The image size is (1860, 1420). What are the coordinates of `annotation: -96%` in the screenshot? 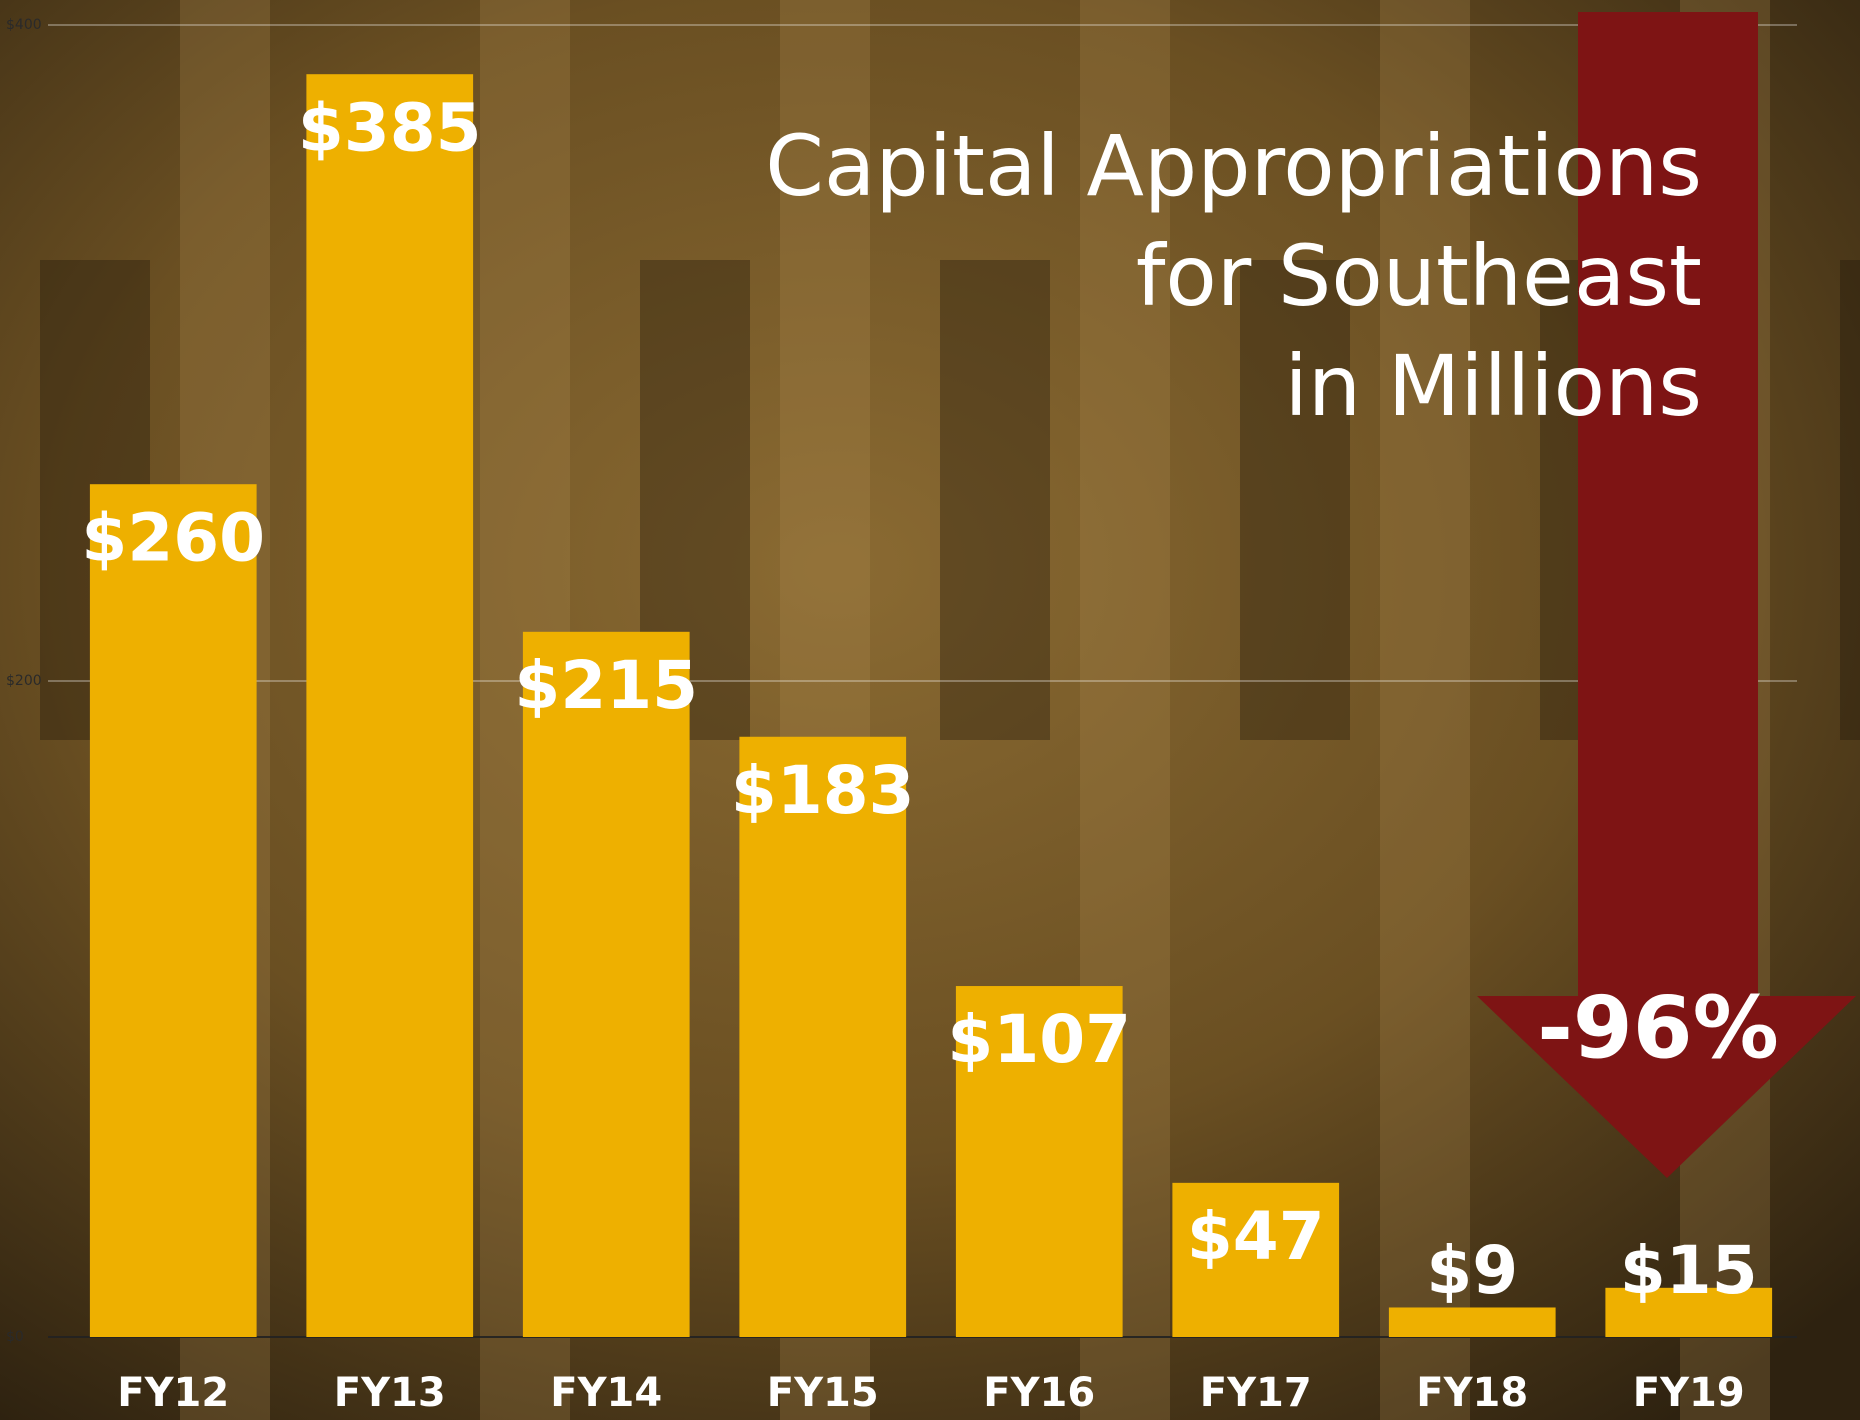 It's located at (1658, 1028).